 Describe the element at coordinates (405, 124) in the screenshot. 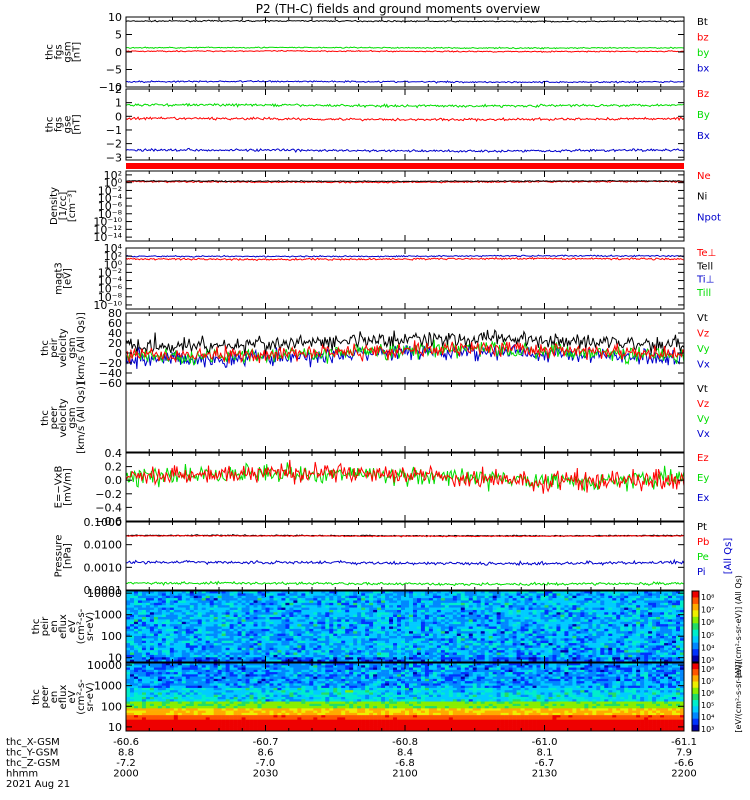

I see `panel-frame` at that location.